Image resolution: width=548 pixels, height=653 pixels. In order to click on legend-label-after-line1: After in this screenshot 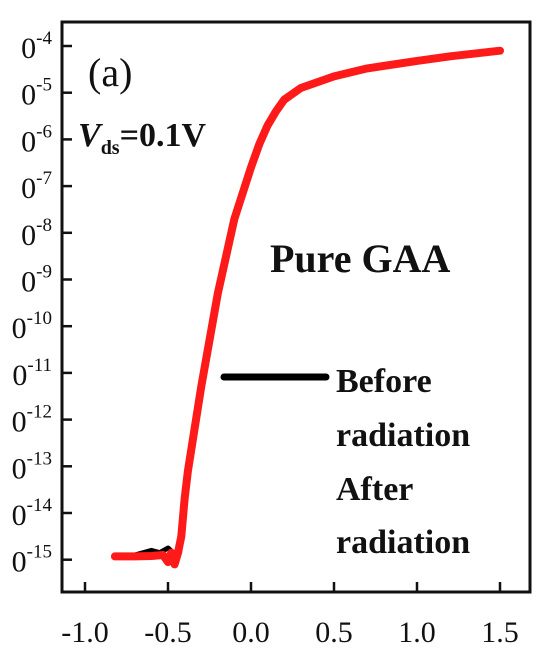, I will do `click(374, 489)`.